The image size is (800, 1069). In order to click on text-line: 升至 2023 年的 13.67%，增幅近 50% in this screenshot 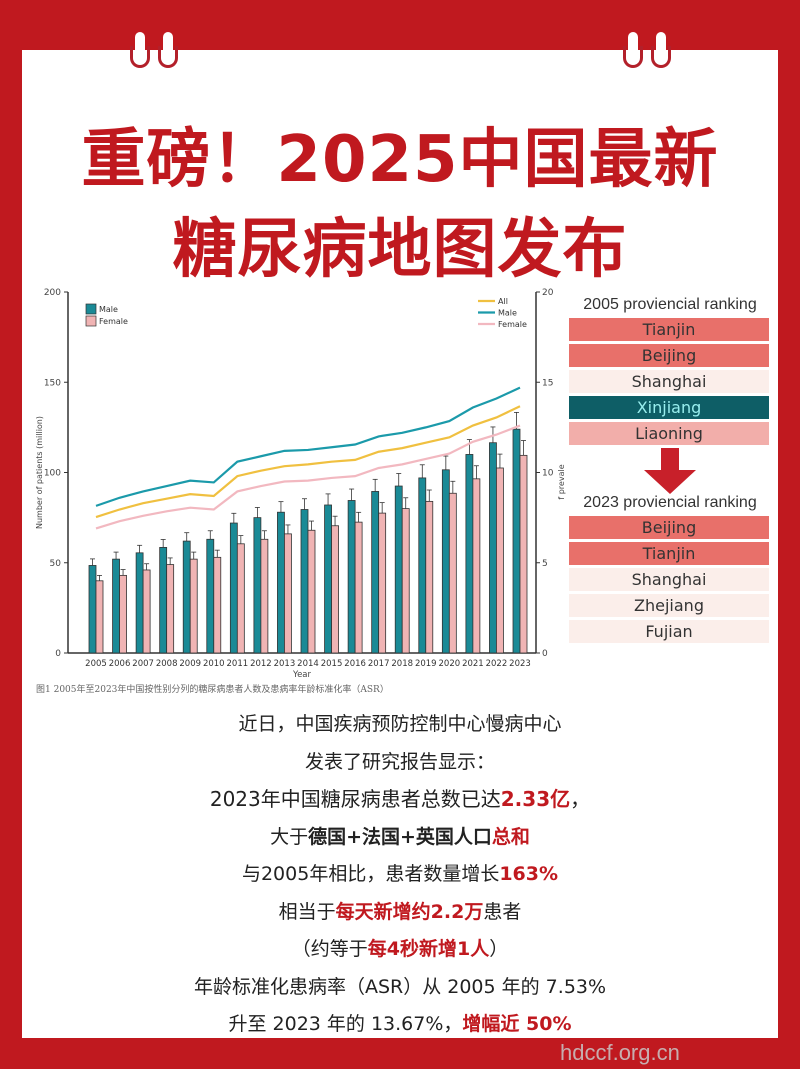, I will do `click(400, 1025)`.